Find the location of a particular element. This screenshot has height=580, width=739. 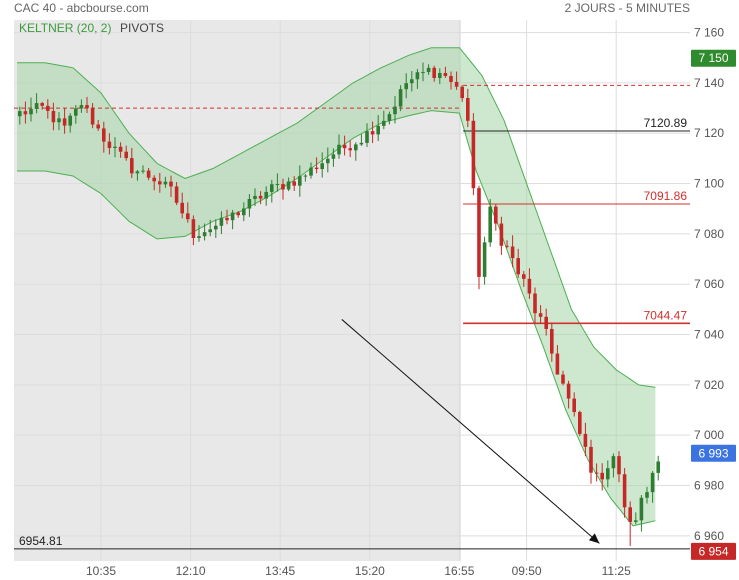

pivot-label: 6954.81 is located at coordinates (41, 541).